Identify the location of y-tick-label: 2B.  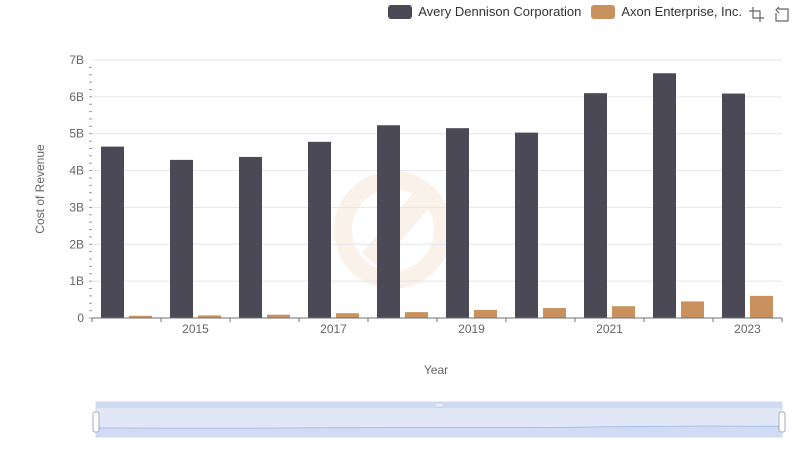
(76, 244).